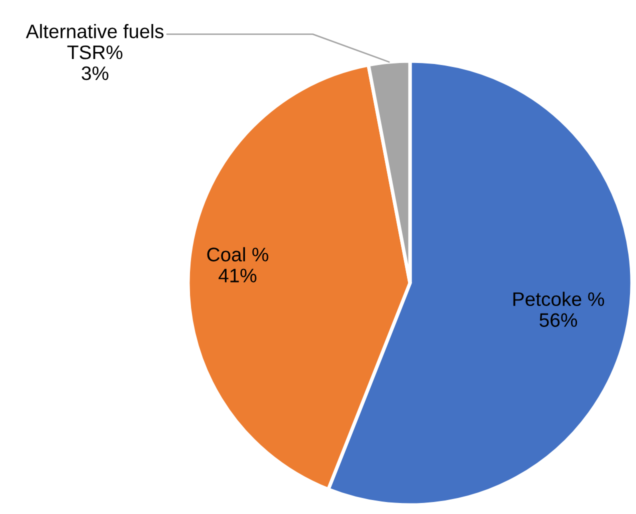  I want to click on data-label: 41%, so click(237, 275).